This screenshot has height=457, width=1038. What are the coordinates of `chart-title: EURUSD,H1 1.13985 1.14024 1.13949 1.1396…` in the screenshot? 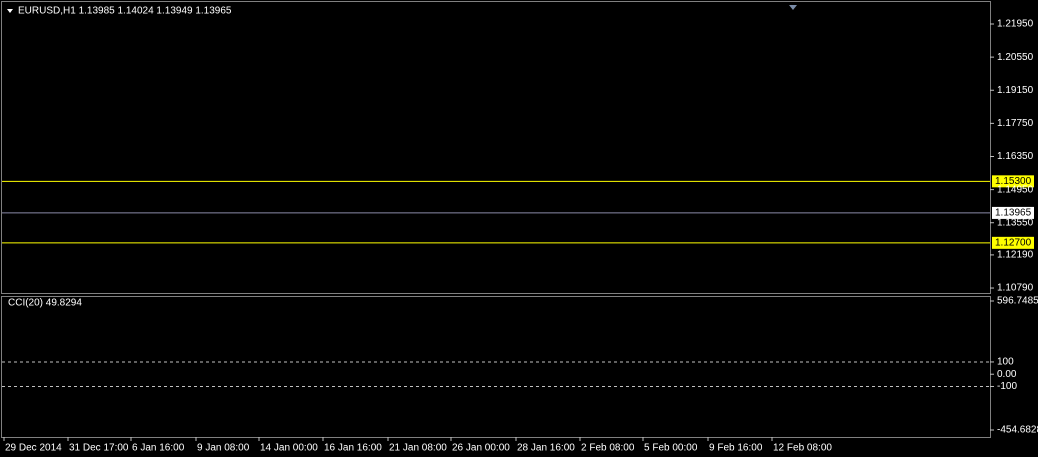 It's located at (125, 11).